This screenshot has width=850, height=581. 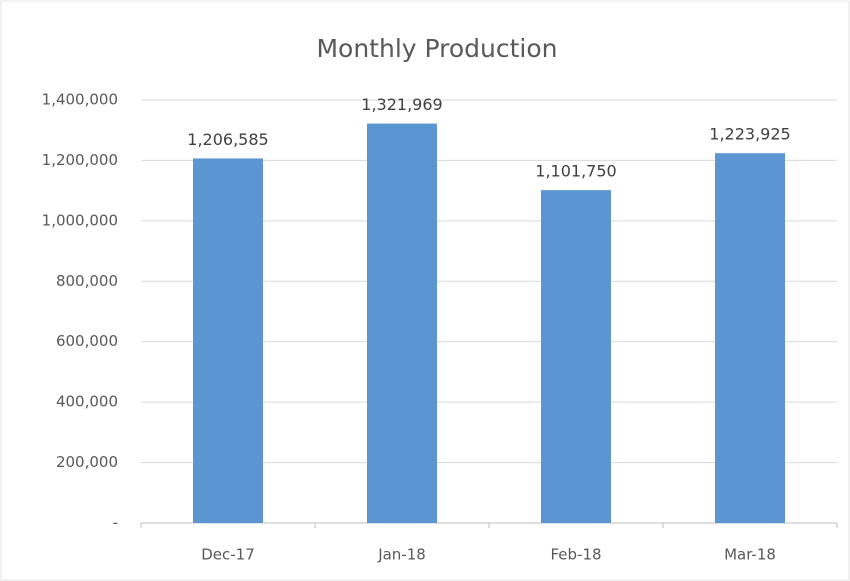 I want to click on x-tick-label: Feb-18, so click(x=575, y=555).